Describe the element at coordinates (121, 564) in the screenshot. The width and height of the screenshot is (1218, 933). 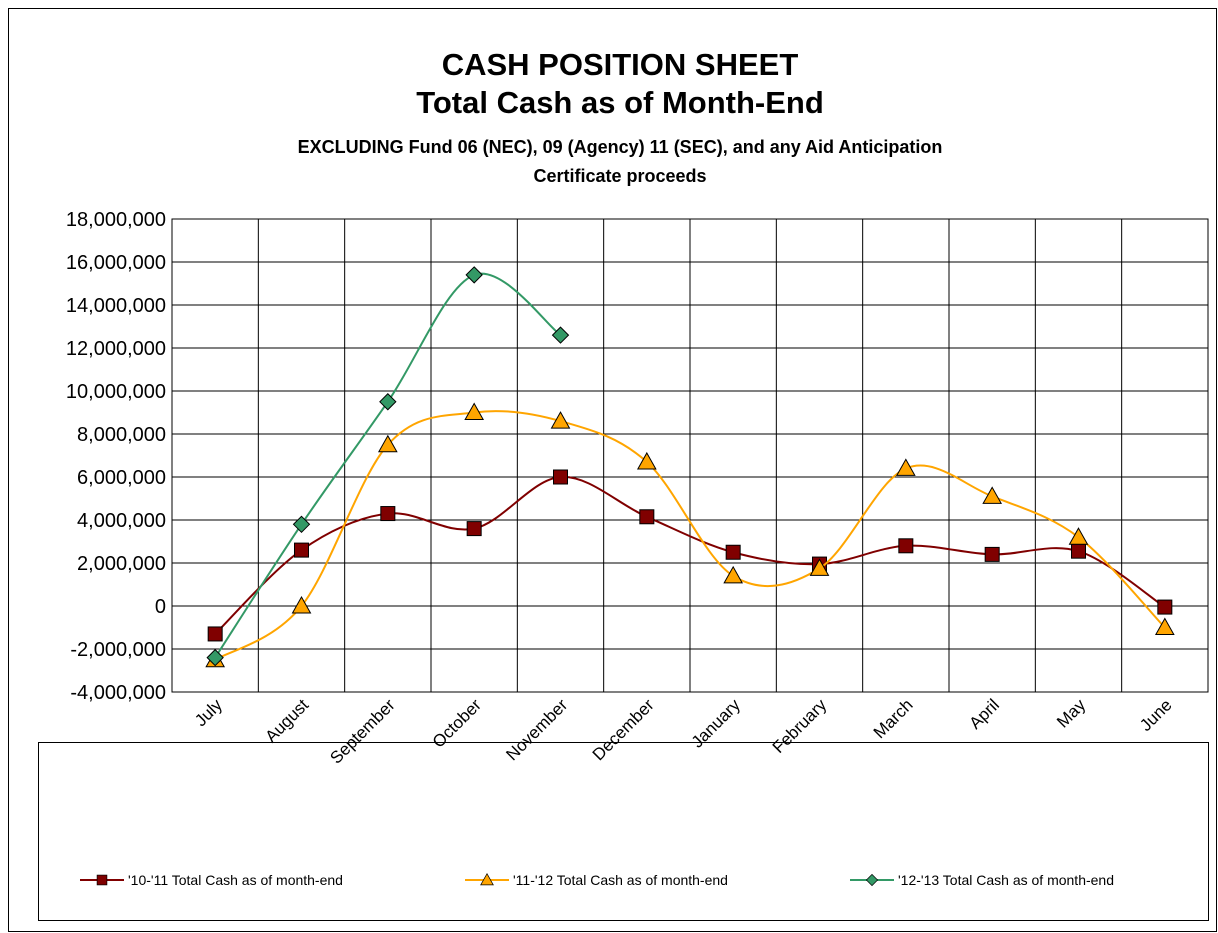
I see `y-tick-label: 2,000,000` at that location.